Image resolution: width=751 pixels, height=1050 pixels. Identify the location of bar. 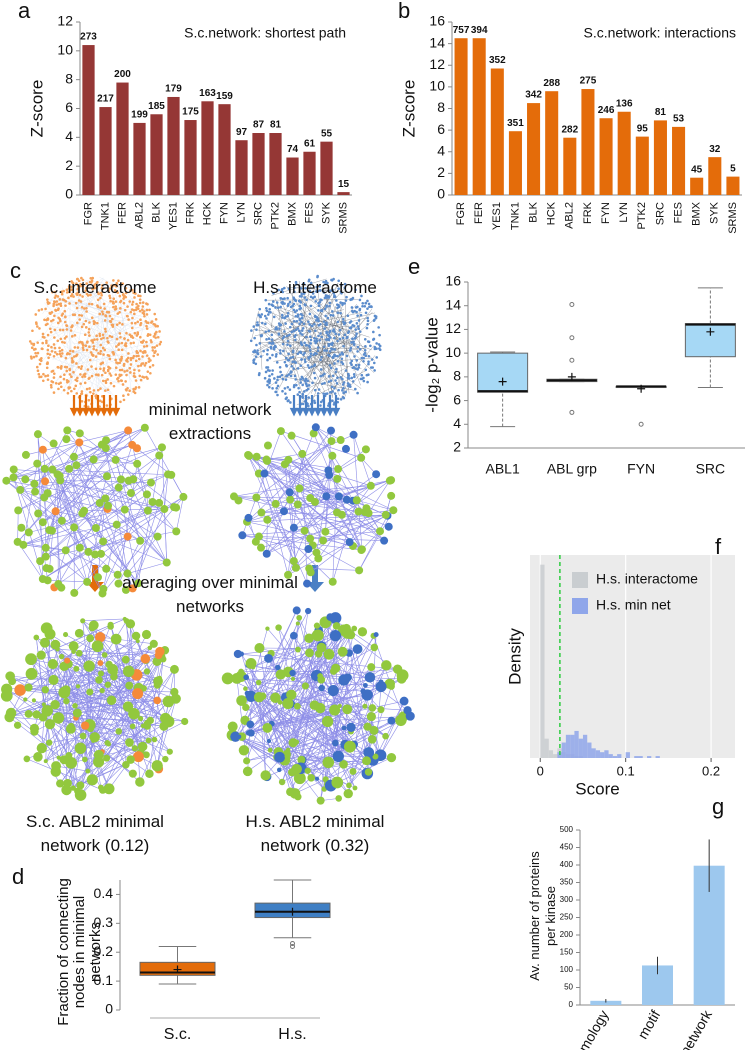
(642, 165).